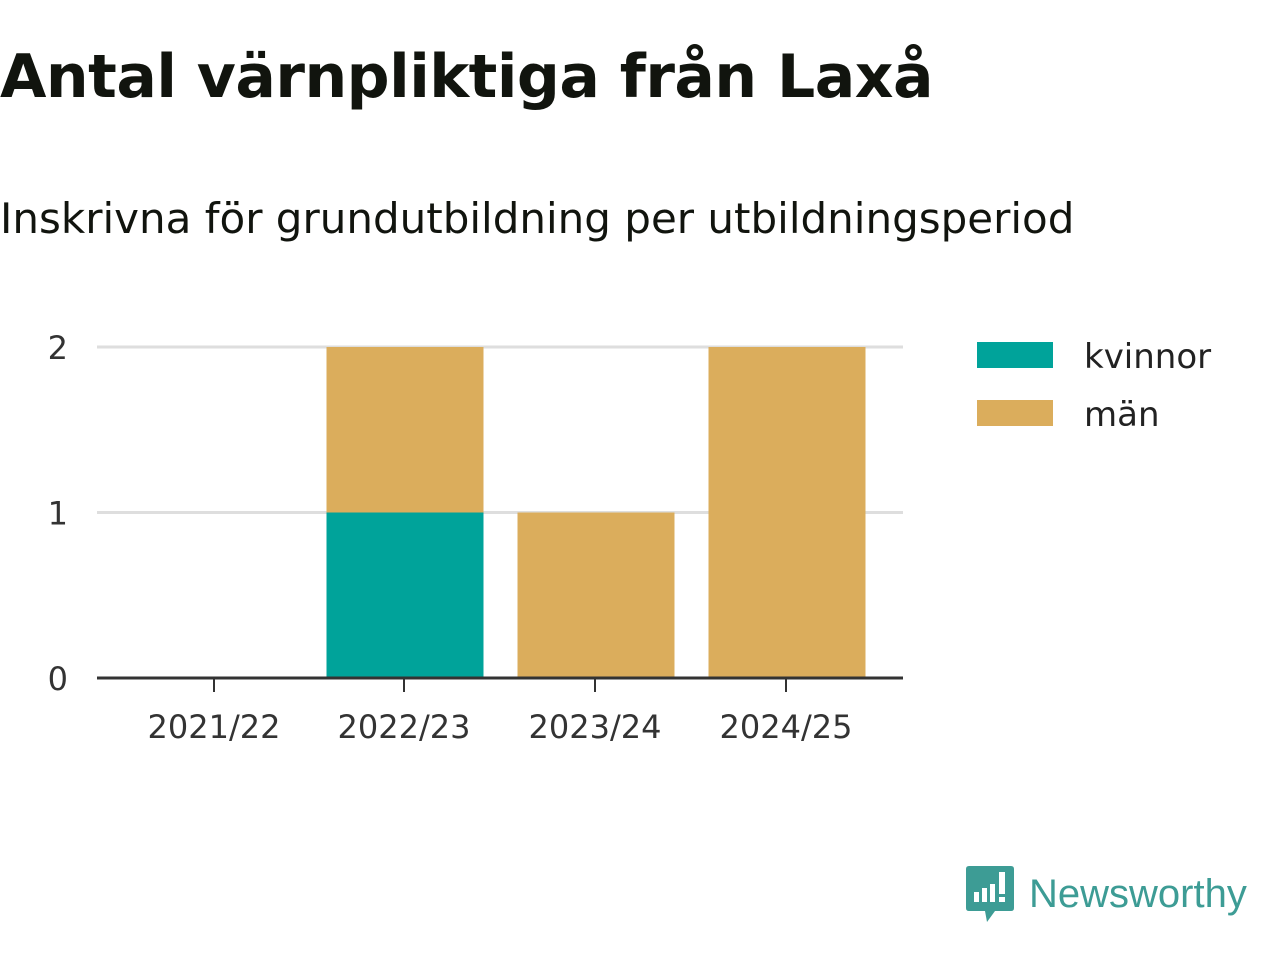 The height and width of the screenshot is (960, 1280). What do you see at coordinates (466, 77) in the screenshot?
I see `chart-title: Antal värnpliktiga från Laxå` at bounding box center [466, 77].